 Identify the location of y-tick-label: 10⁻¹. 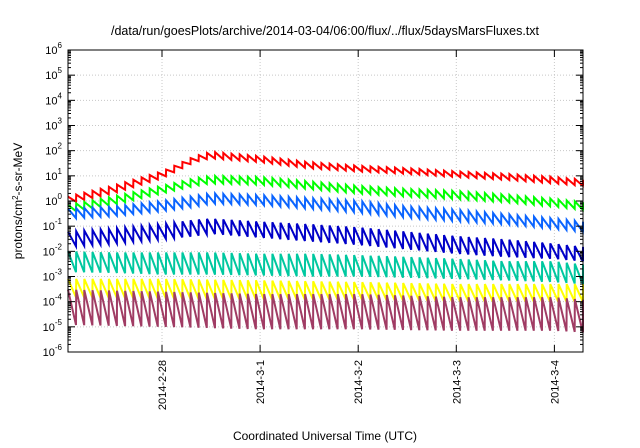
(53, 225).